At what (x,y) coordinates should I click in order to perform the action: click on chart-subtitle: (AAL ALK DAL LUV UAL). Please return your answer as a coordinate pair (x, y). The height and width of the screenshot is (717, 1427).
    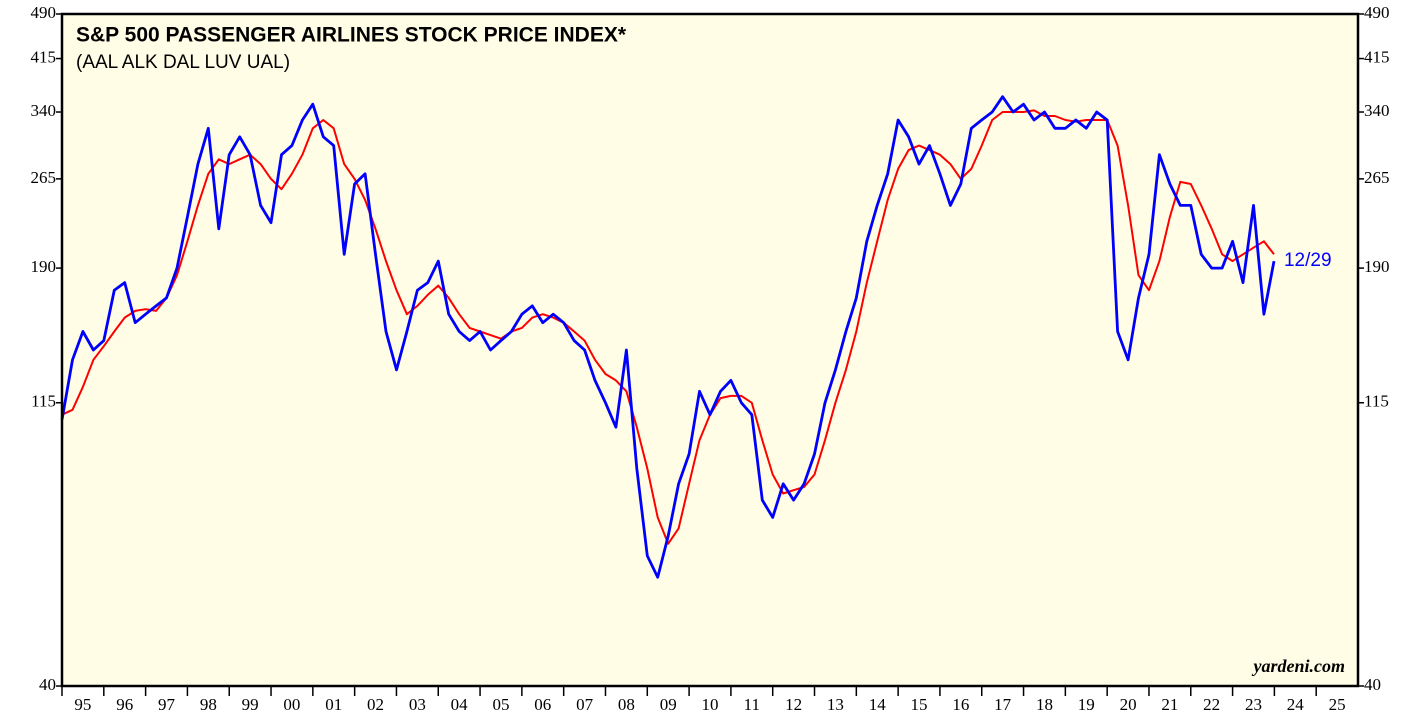
    Looking at the image, I should click on (183, 62).